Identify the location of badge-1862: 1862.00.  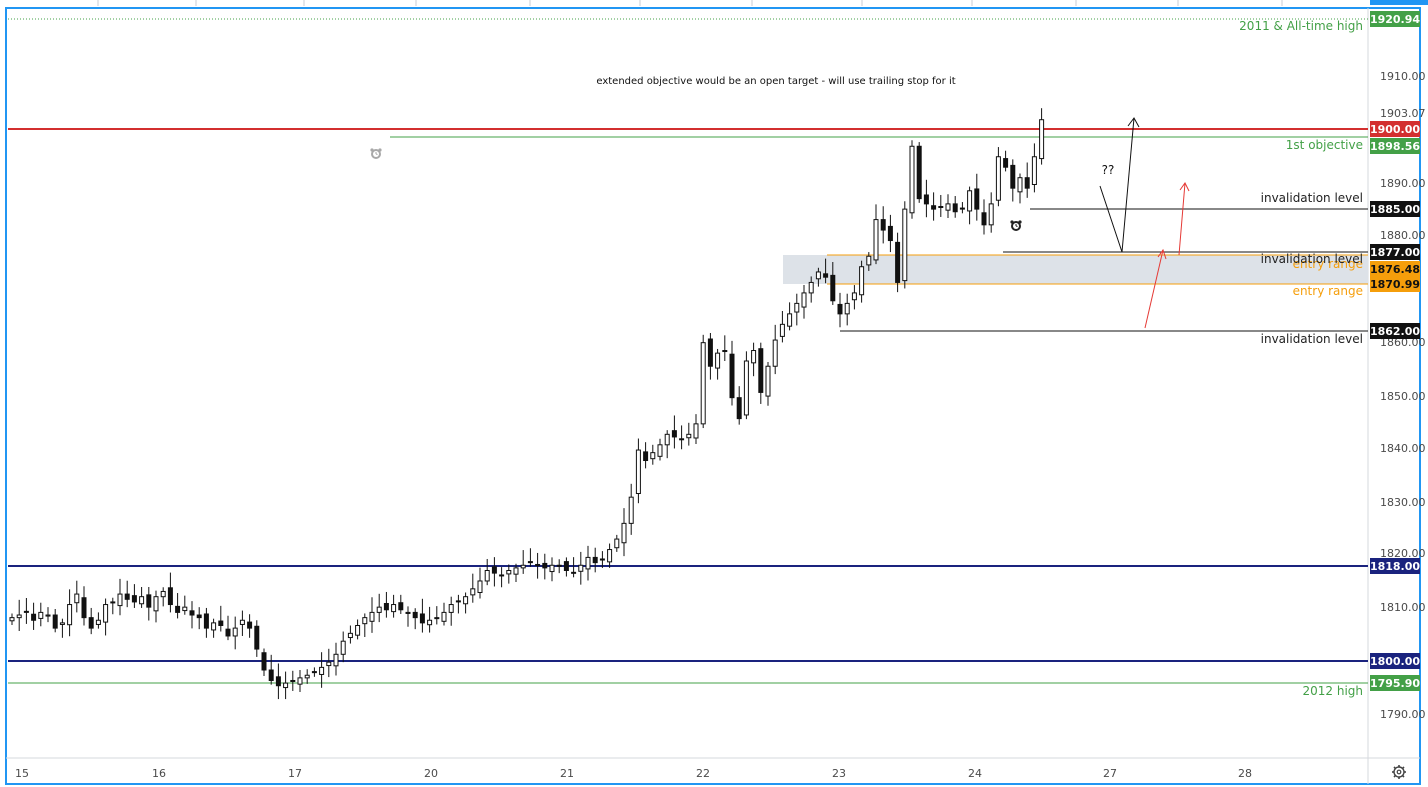
(1395, 331).